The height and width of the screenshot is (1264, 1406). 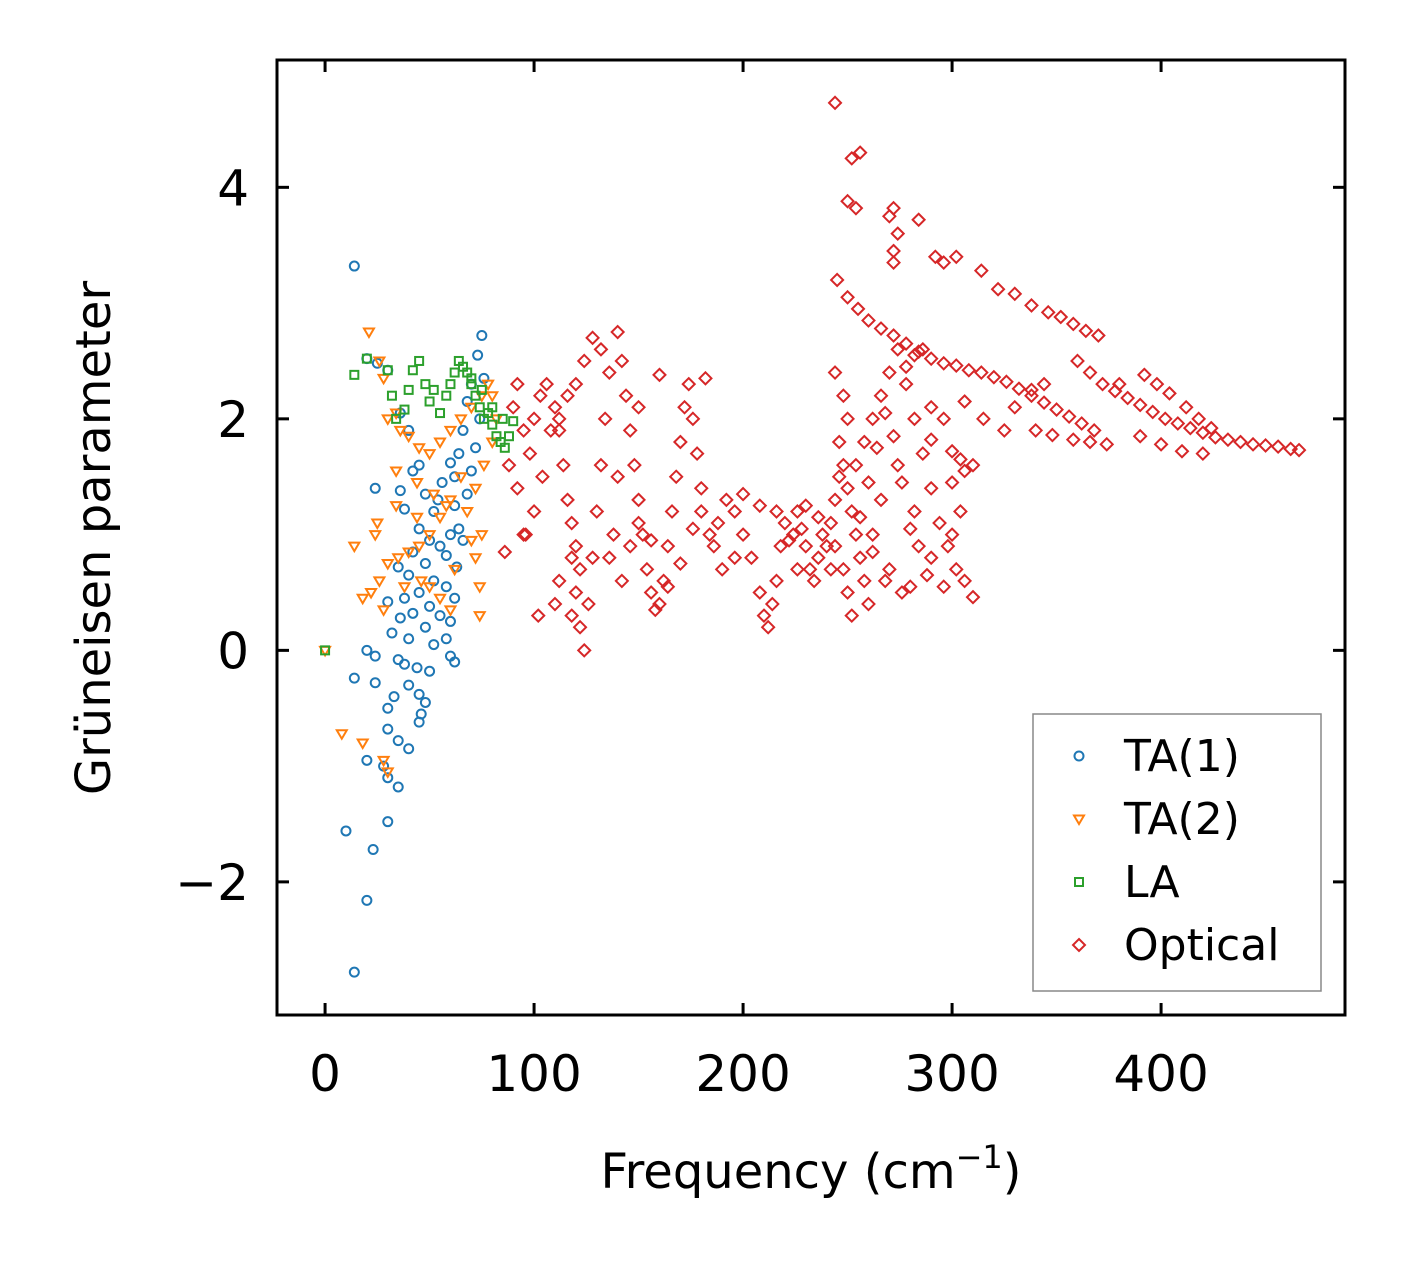 What do you see at coordinates (1079, 945) in the screenshot?
I see `legend-marker-optical` at bounding box center [1079, 945].